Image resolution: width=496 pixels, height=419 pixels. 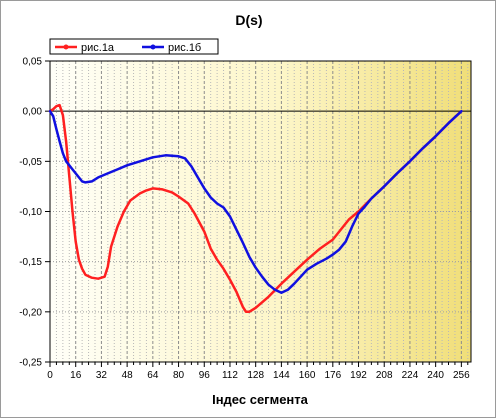 I want to click on x-tick-label: 0, so click(x=50, y=375).